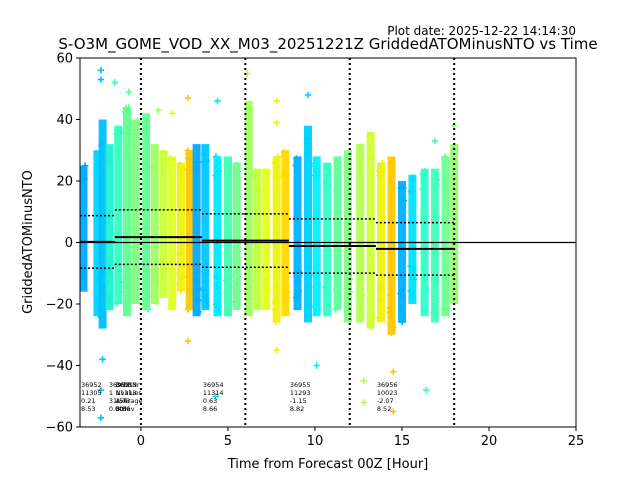 This screenshot has height=480, width=640. What do you see at coordinates (123, 401) in the screenshot?
I see `stat-text: 1.73` at bounding box center [123, 401].